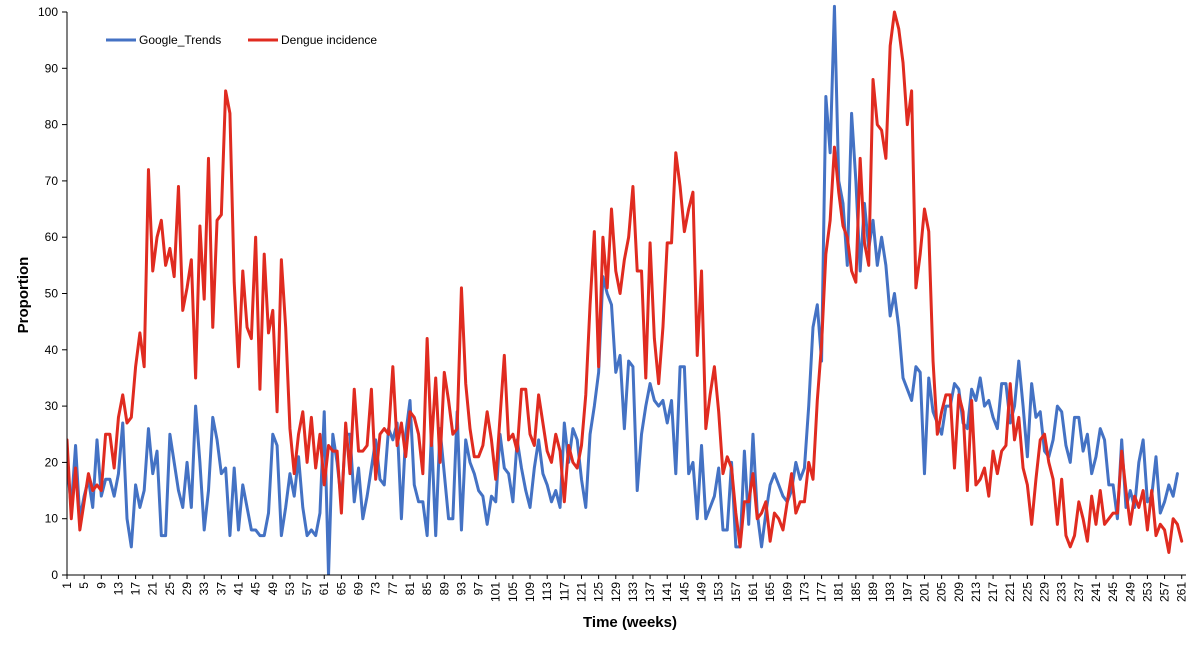 The width and height of the screenshot is (1200, 647). Describe the element at coordinates (324, 589) in the screenshot. I see `x-tick-label: 61` at that location.